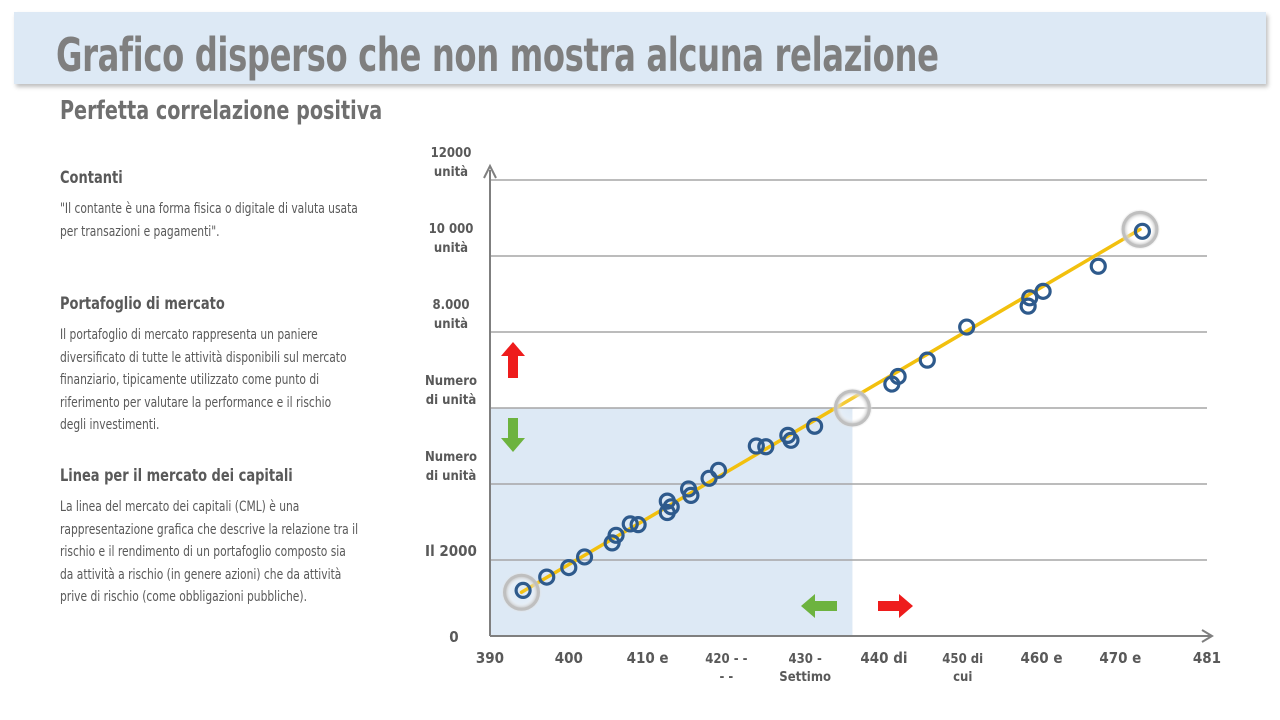  I want to click on y-tick-label: 10 000 unità, so click(451, 239).